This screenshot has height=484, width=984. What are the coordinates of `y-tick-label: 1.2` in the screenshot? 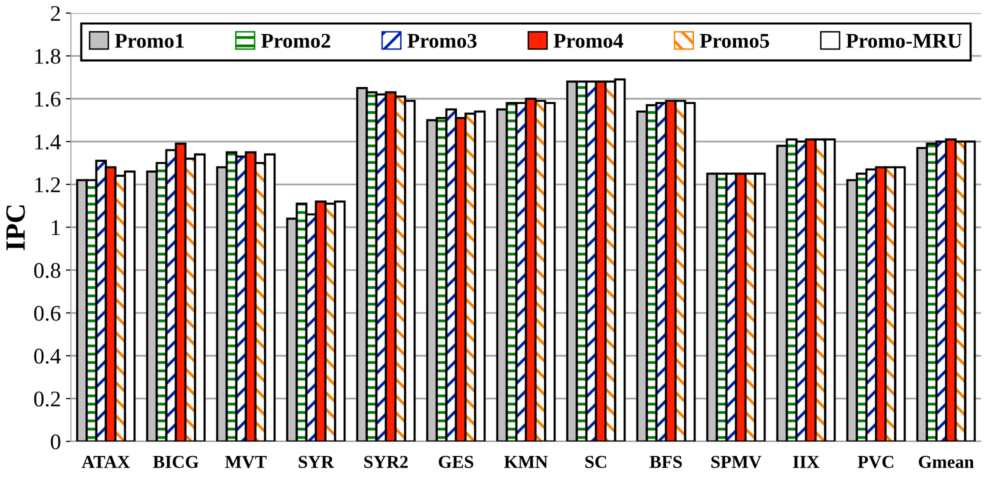 It's located at (47, 184).